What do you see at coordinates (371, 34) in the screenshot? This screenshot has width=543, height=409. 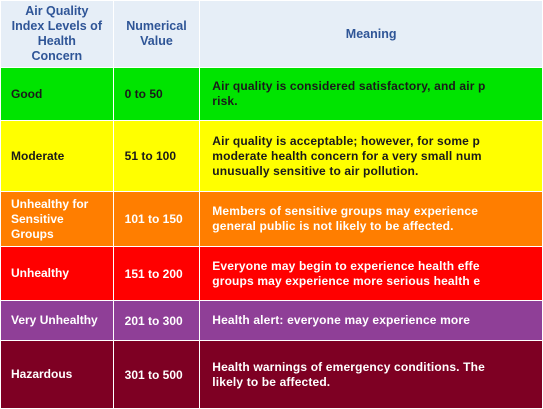 I see `header-meaning: Meaning` at bounding box center [371, 34].